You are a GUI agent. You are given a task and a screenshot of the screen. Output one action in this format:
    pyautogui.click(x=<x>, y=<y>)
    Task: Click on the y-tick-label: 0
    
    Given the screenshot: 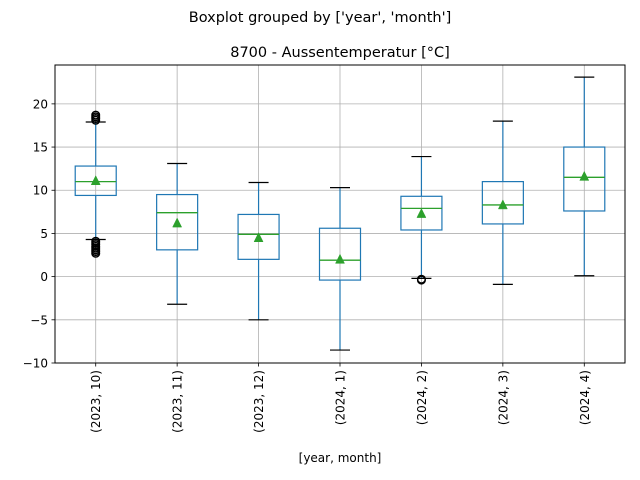 What is the action you would take?
    pyautogui.click(x=44, y=277)
    